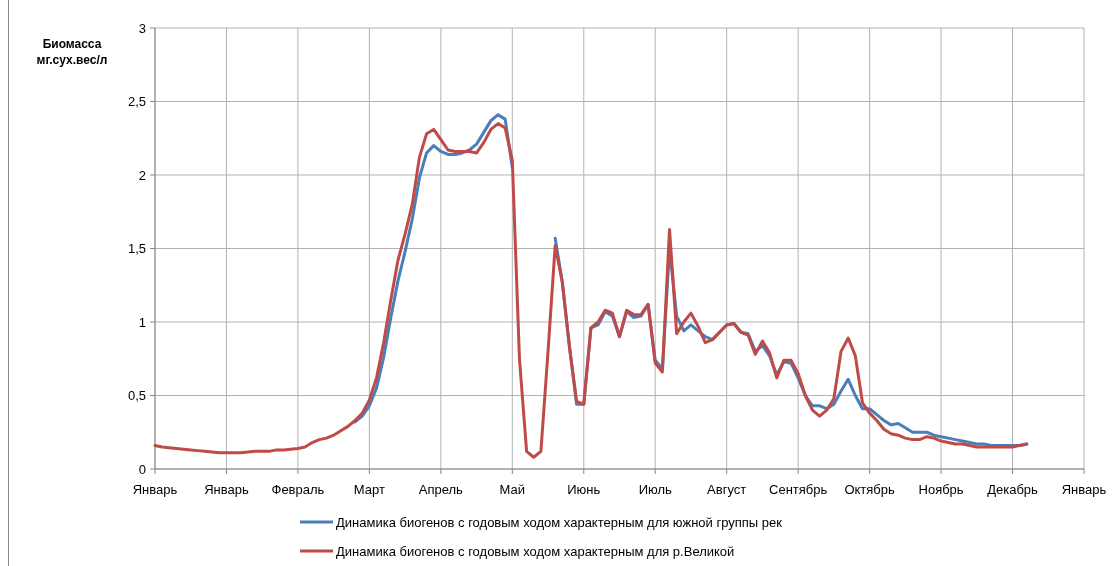 The image size is (1113, 566). Describe the element at coordinates (142, 28) in the screenshot. I see `y-tick-label: 3` at that location.